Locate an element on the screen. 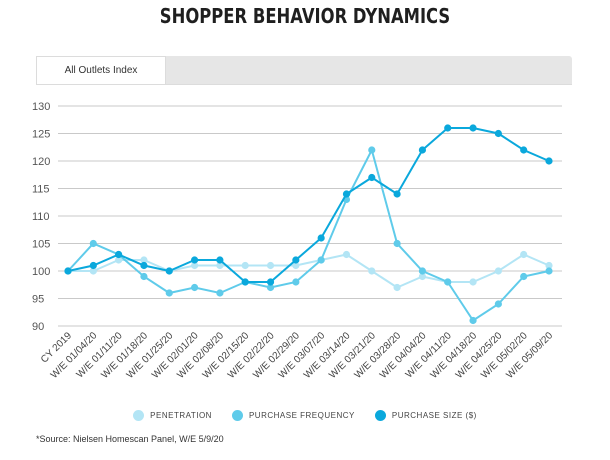 The image size is (610, 460). y-tick-label: 130 is located at coordinates (41, 107).